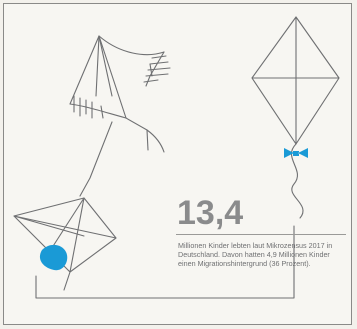 The image size is (357, 329). Describe the element at coordinates (53, 257) in the screenshot. I see `blob-icon` at that location.